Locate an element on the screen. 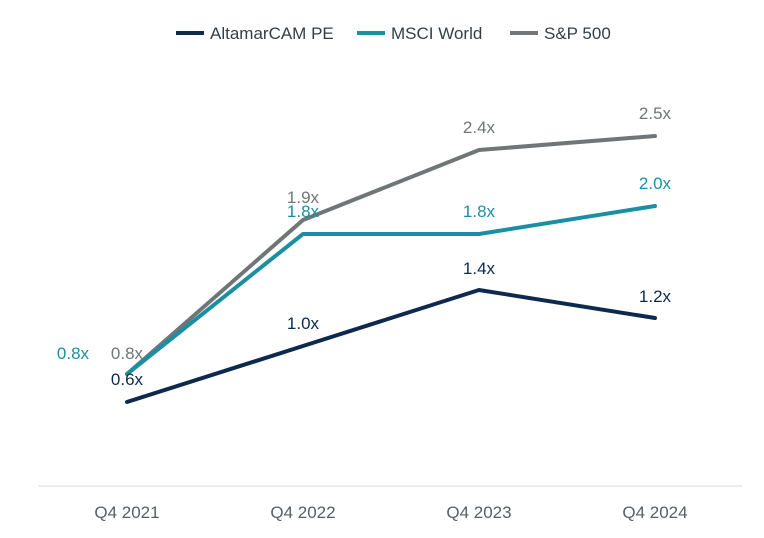  legend-label-0: AltamarCAM PE is located at coordinates (272, 33).